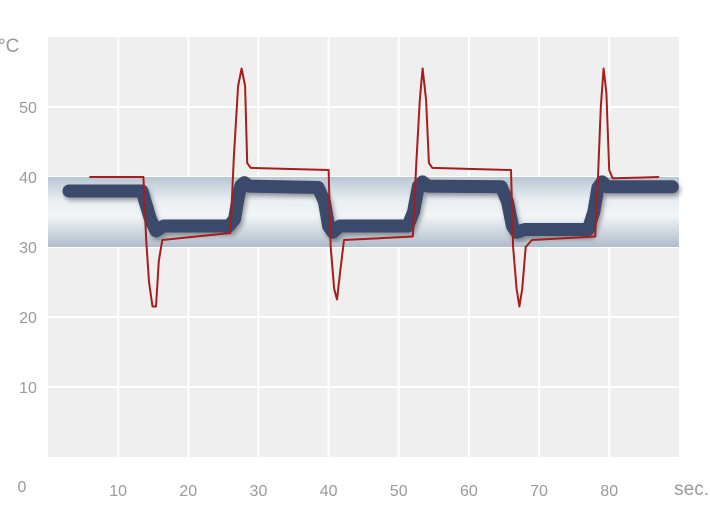 Image resolution: width=710 pixels, height=532 pixels. I want to click on y-axis-unit: °C, so click(9, 46).